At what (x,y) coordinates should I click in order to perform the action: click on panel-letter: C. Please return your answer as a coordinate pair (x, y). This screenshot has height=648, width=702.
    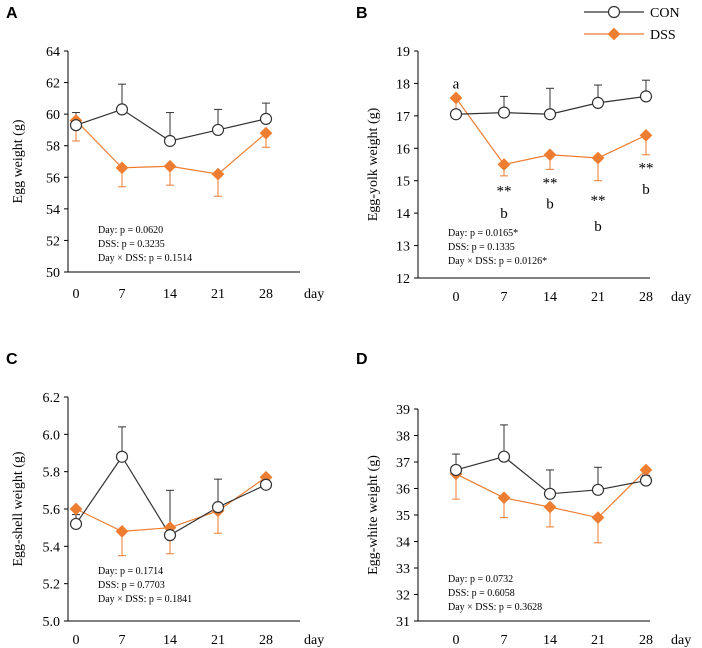
    Looking at the image, I should click on (12, 359).